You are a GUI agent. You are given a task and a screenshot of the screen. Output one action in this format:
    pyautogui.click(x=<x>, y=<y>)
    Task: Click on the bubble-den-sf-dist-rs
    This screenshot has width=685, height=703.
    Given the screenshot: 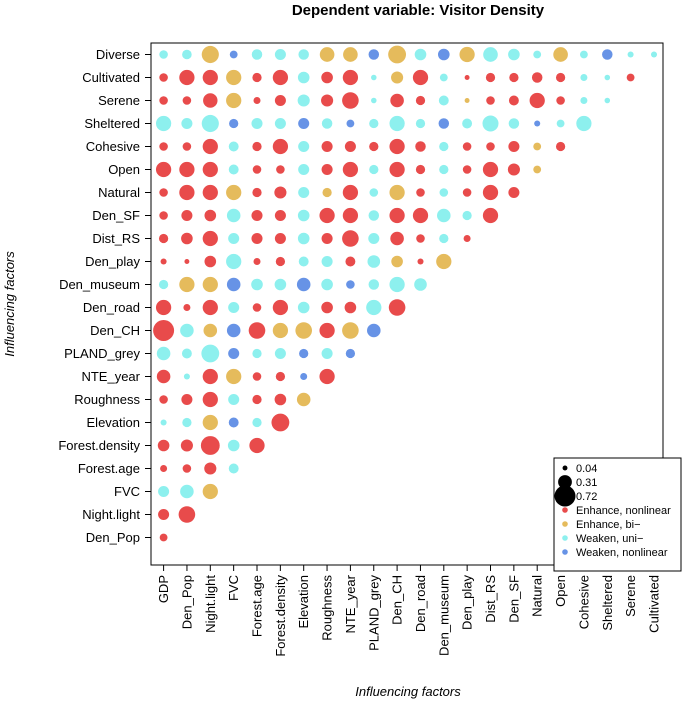 What is the action you would take?
    pyautogui.click(x=490, y=215)
    